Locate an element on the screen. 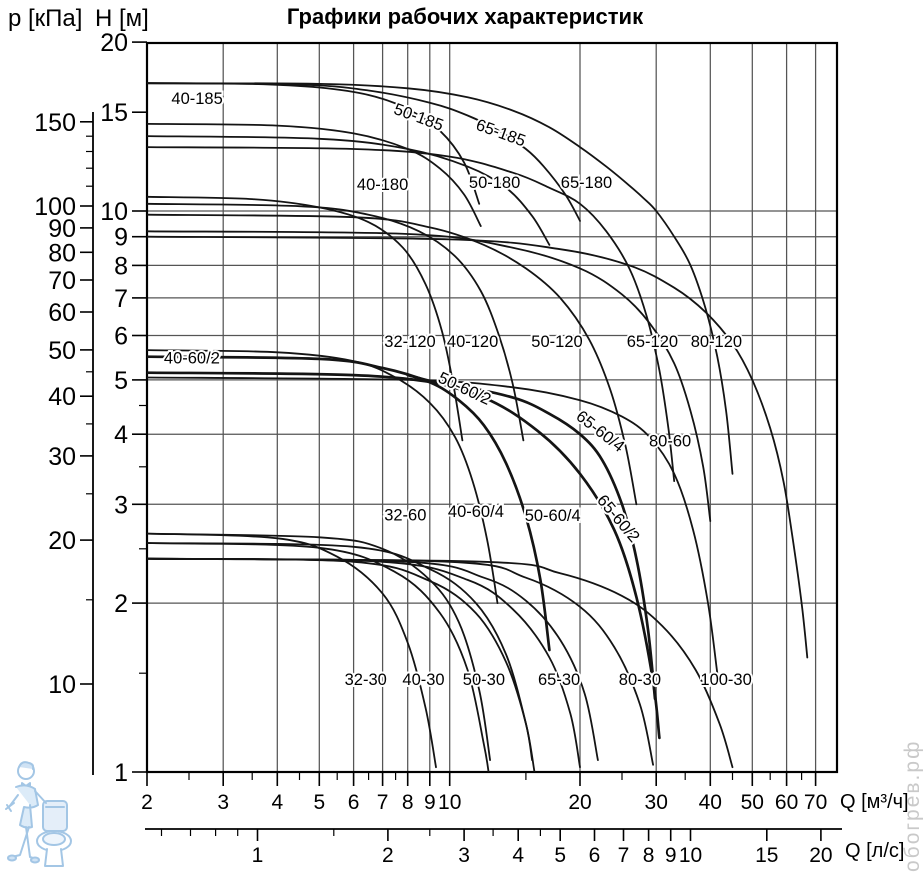 The height and width of the screenshot is (875, 923). h-tick-label: 3 is located at coordinates (121, 505).